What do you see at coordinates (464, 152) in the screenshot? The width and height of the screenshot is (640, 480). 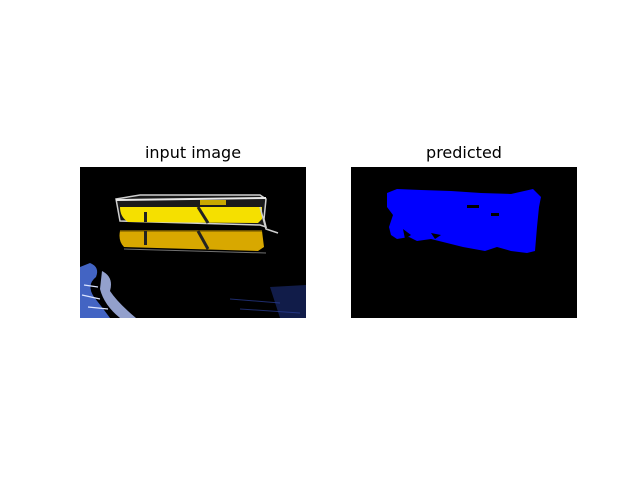 I see `predicted-title: predicted` at bounding box center [464, 152].